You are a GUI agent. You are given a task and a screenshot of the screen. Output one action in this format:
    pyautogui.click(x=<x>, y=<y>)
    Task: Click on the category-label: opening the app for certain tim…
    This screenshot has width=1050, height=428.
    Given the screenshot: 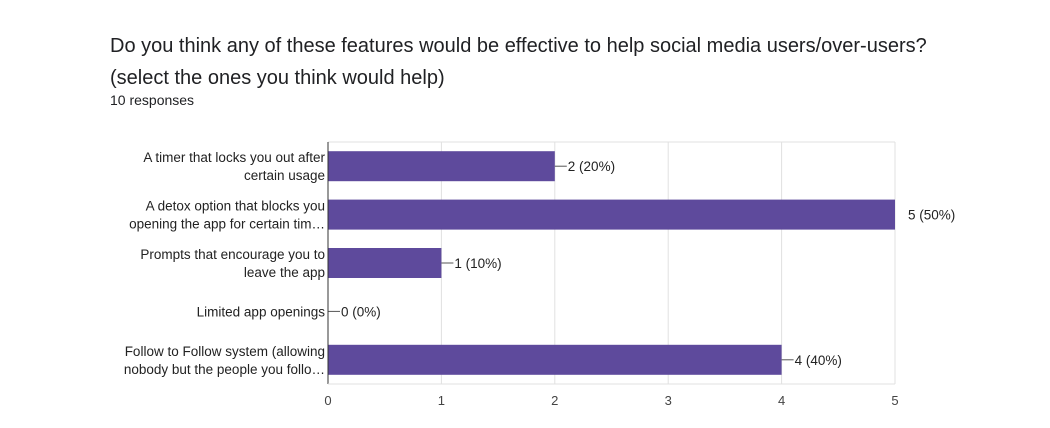 What is the action you would take?
    pyautogui.click(x=227, y=224)
    